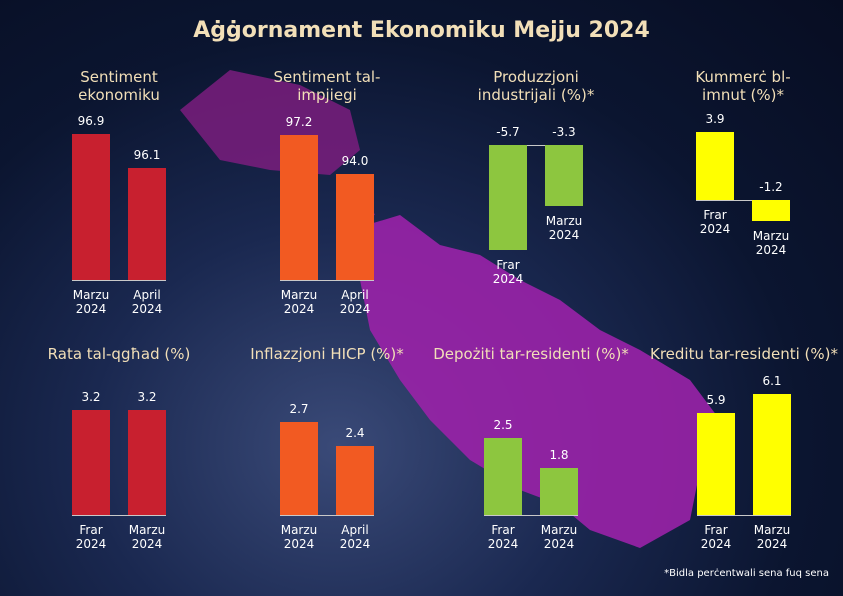 This screenshot has height=596, width=843. What do you see at coordinates (771, 186) in the screenshot?
I see `value-label: -1.2` at bounding box center [771, 186].